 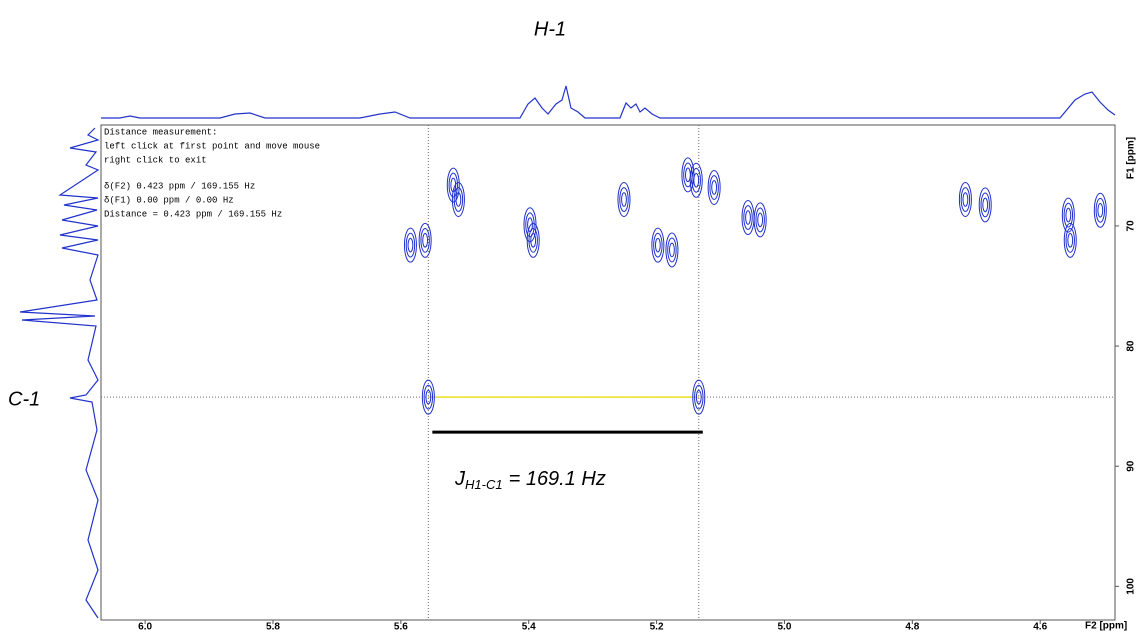 What do you see at coordinates (550, 29) in the screenshot?
I see `title: H-1` at bounding box center [550, 29].